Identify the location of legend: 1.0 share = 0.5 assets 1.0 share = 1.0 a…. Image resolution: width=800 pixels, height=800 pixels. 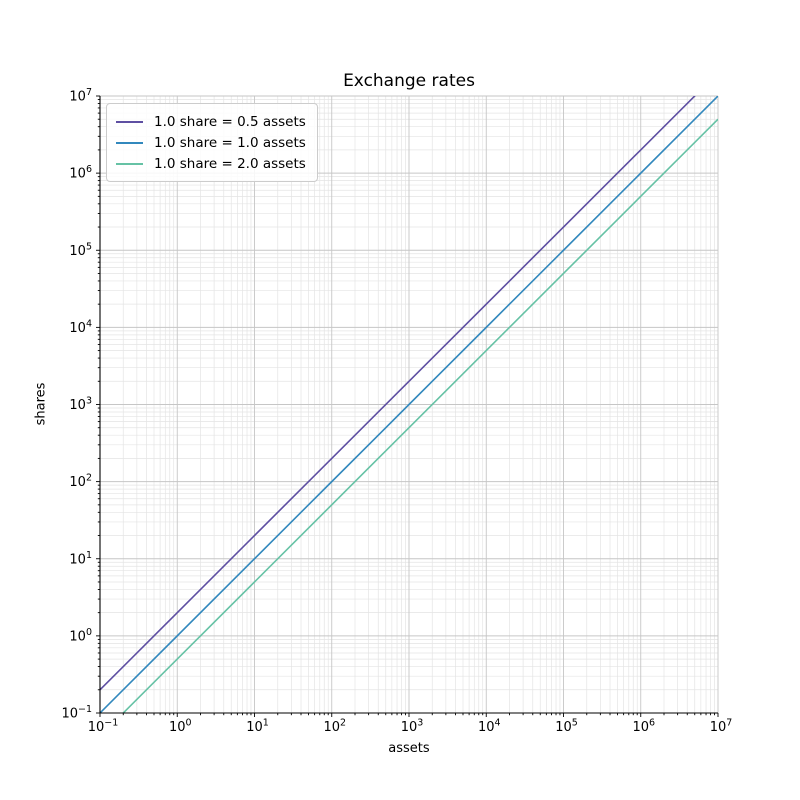
(212, 142).